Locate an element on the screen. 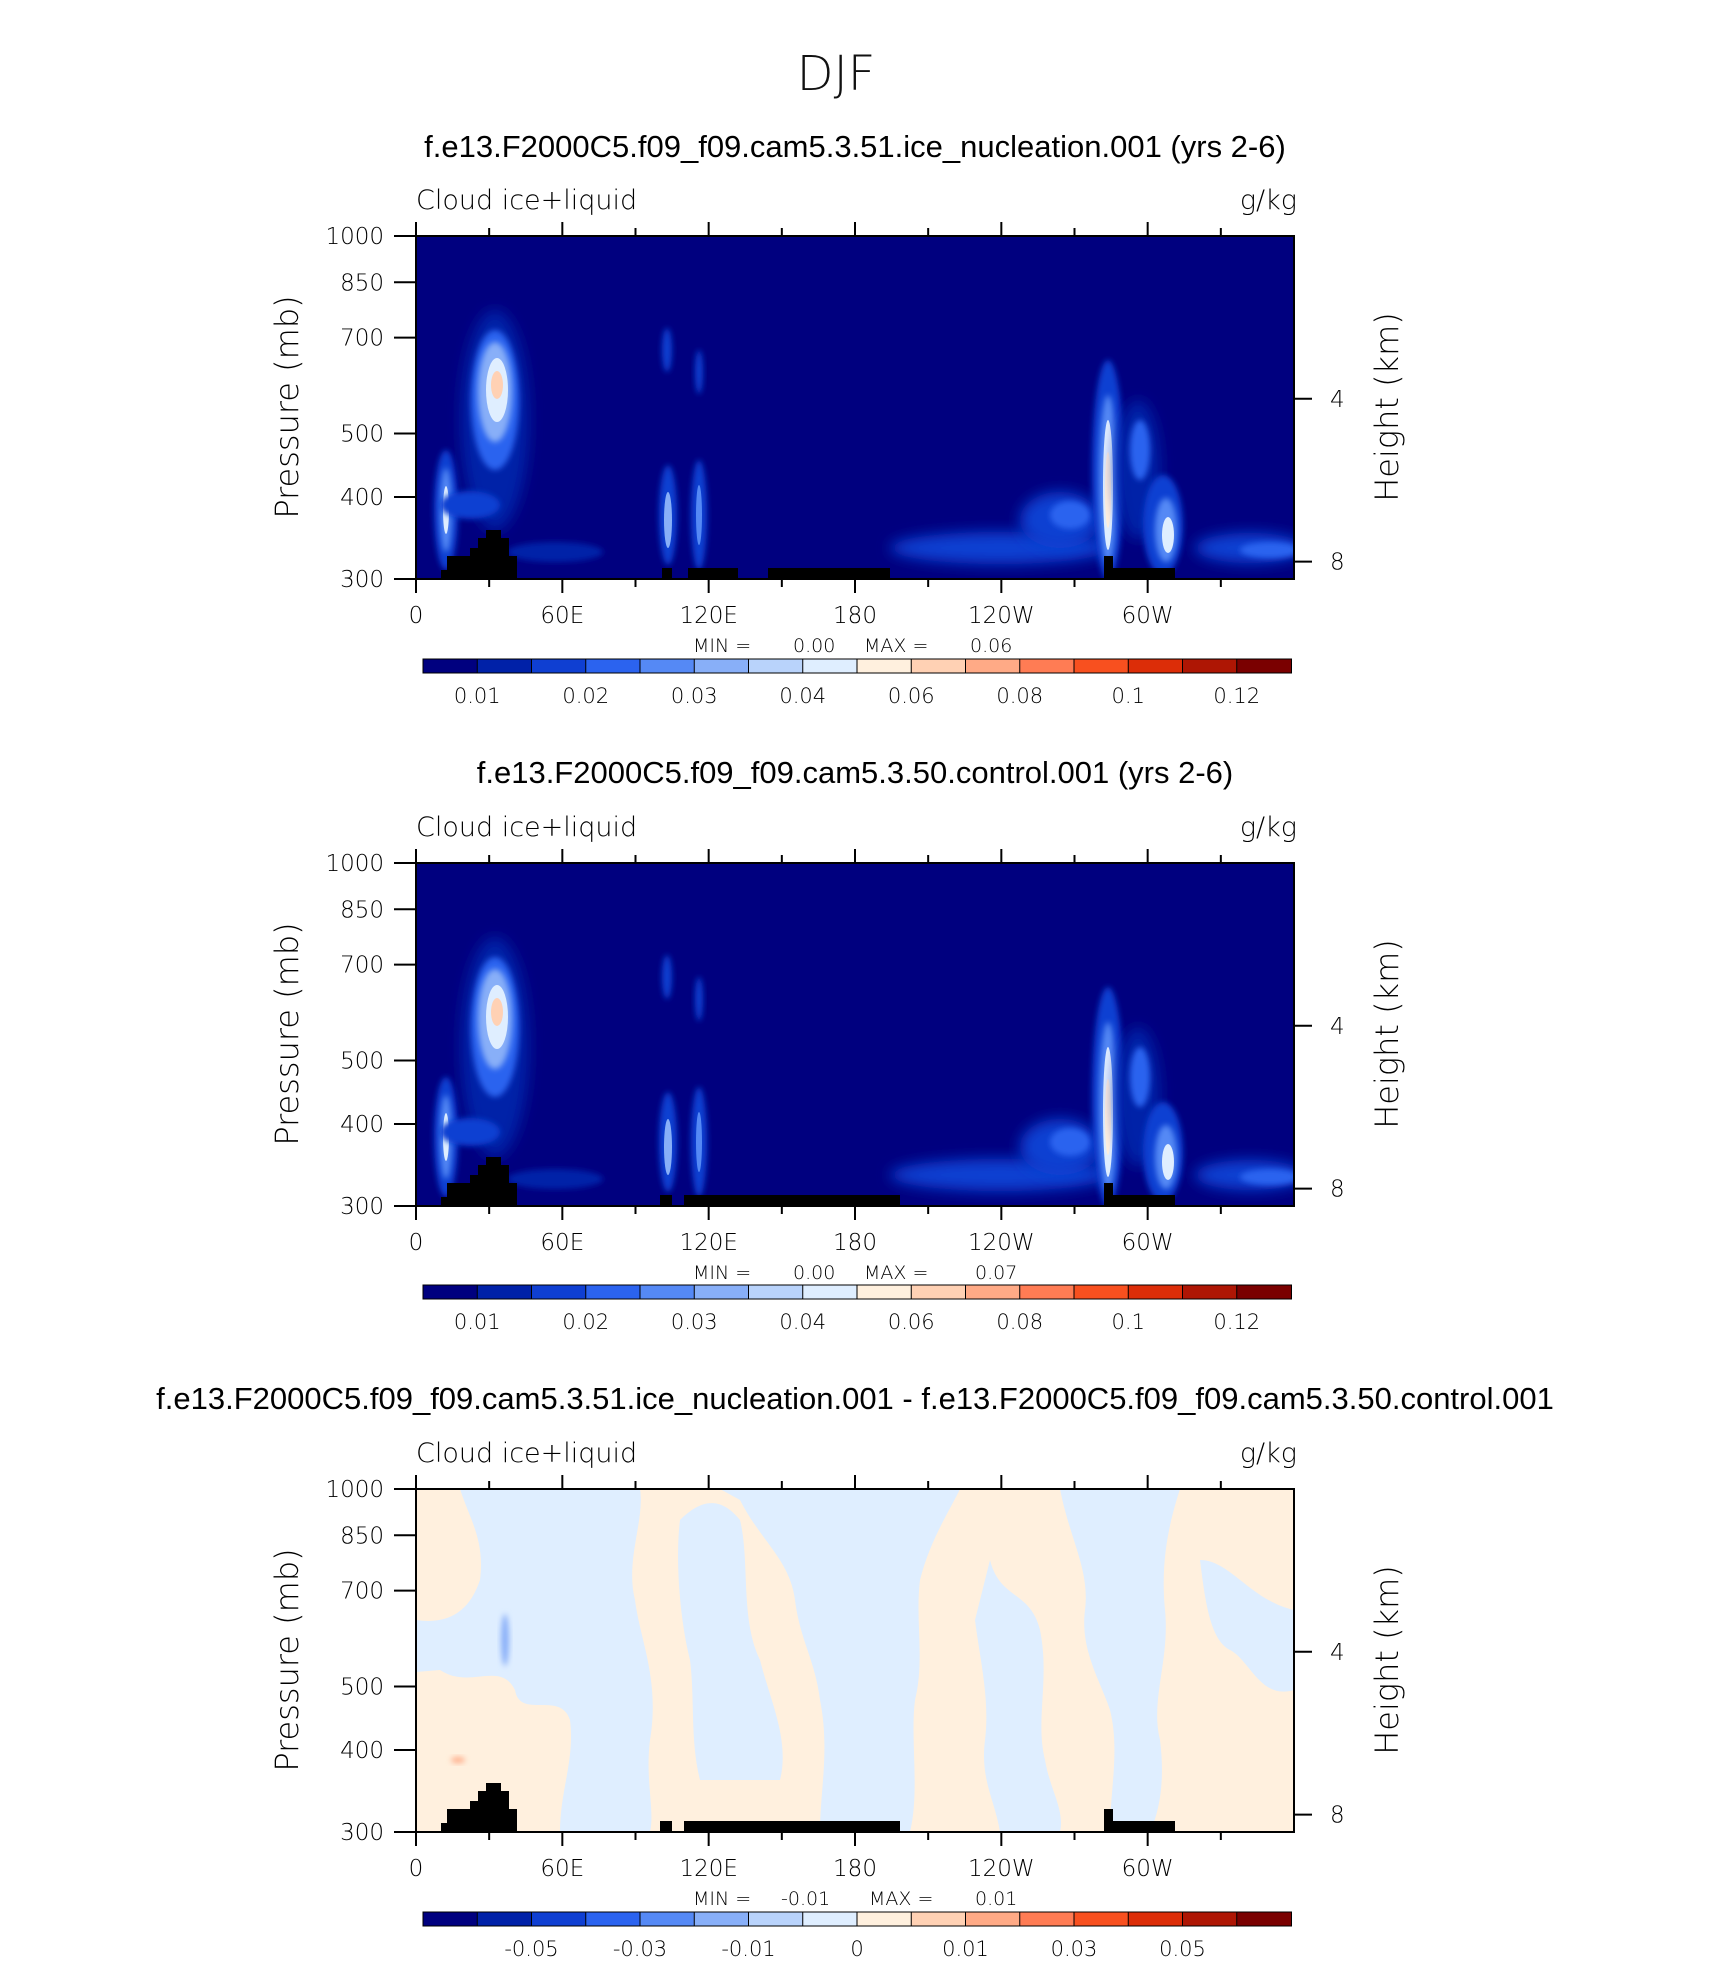 Image resolution: width=1710 pixels, height=1967 pixels. left-string: Cloud ice+liquid is located at coordinates (526, 1453).